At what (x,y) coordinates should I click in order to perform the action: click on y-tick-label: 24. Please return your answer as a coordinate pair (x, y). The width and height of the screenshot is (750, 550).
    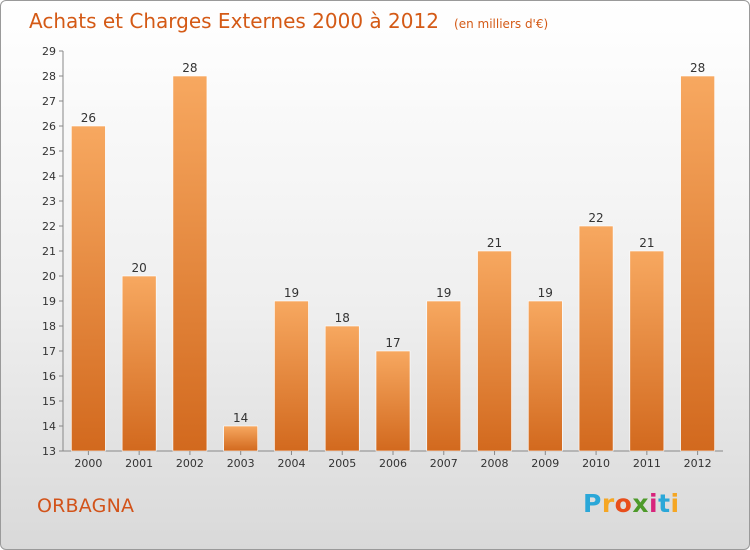
    Looking at the image, I should click on (49, 176).